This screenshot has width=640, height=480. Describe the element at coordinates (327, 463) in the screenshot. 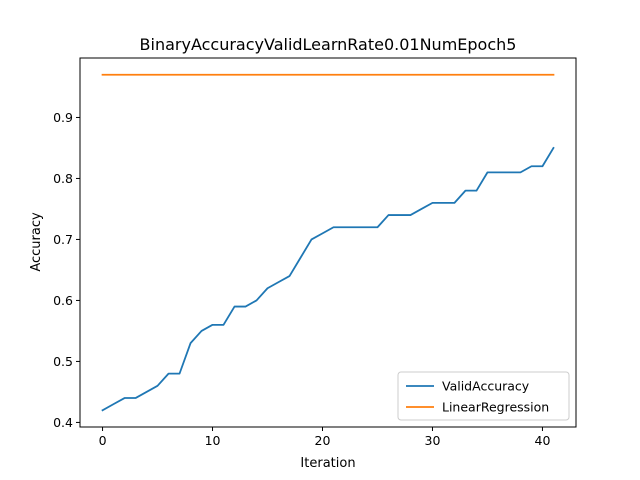

I see `x-axis-label: Iteration` at that location.